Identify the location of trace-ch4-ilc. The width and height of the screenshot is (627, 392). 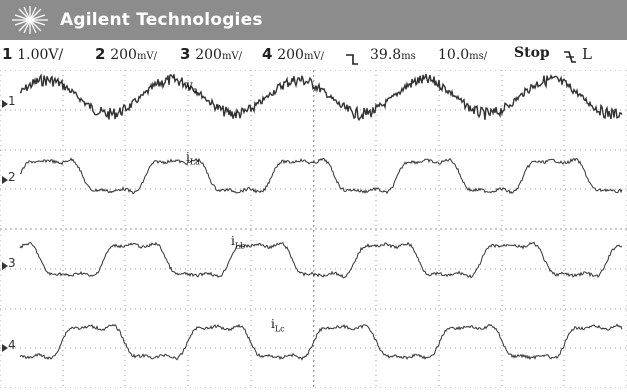
(321, 342).